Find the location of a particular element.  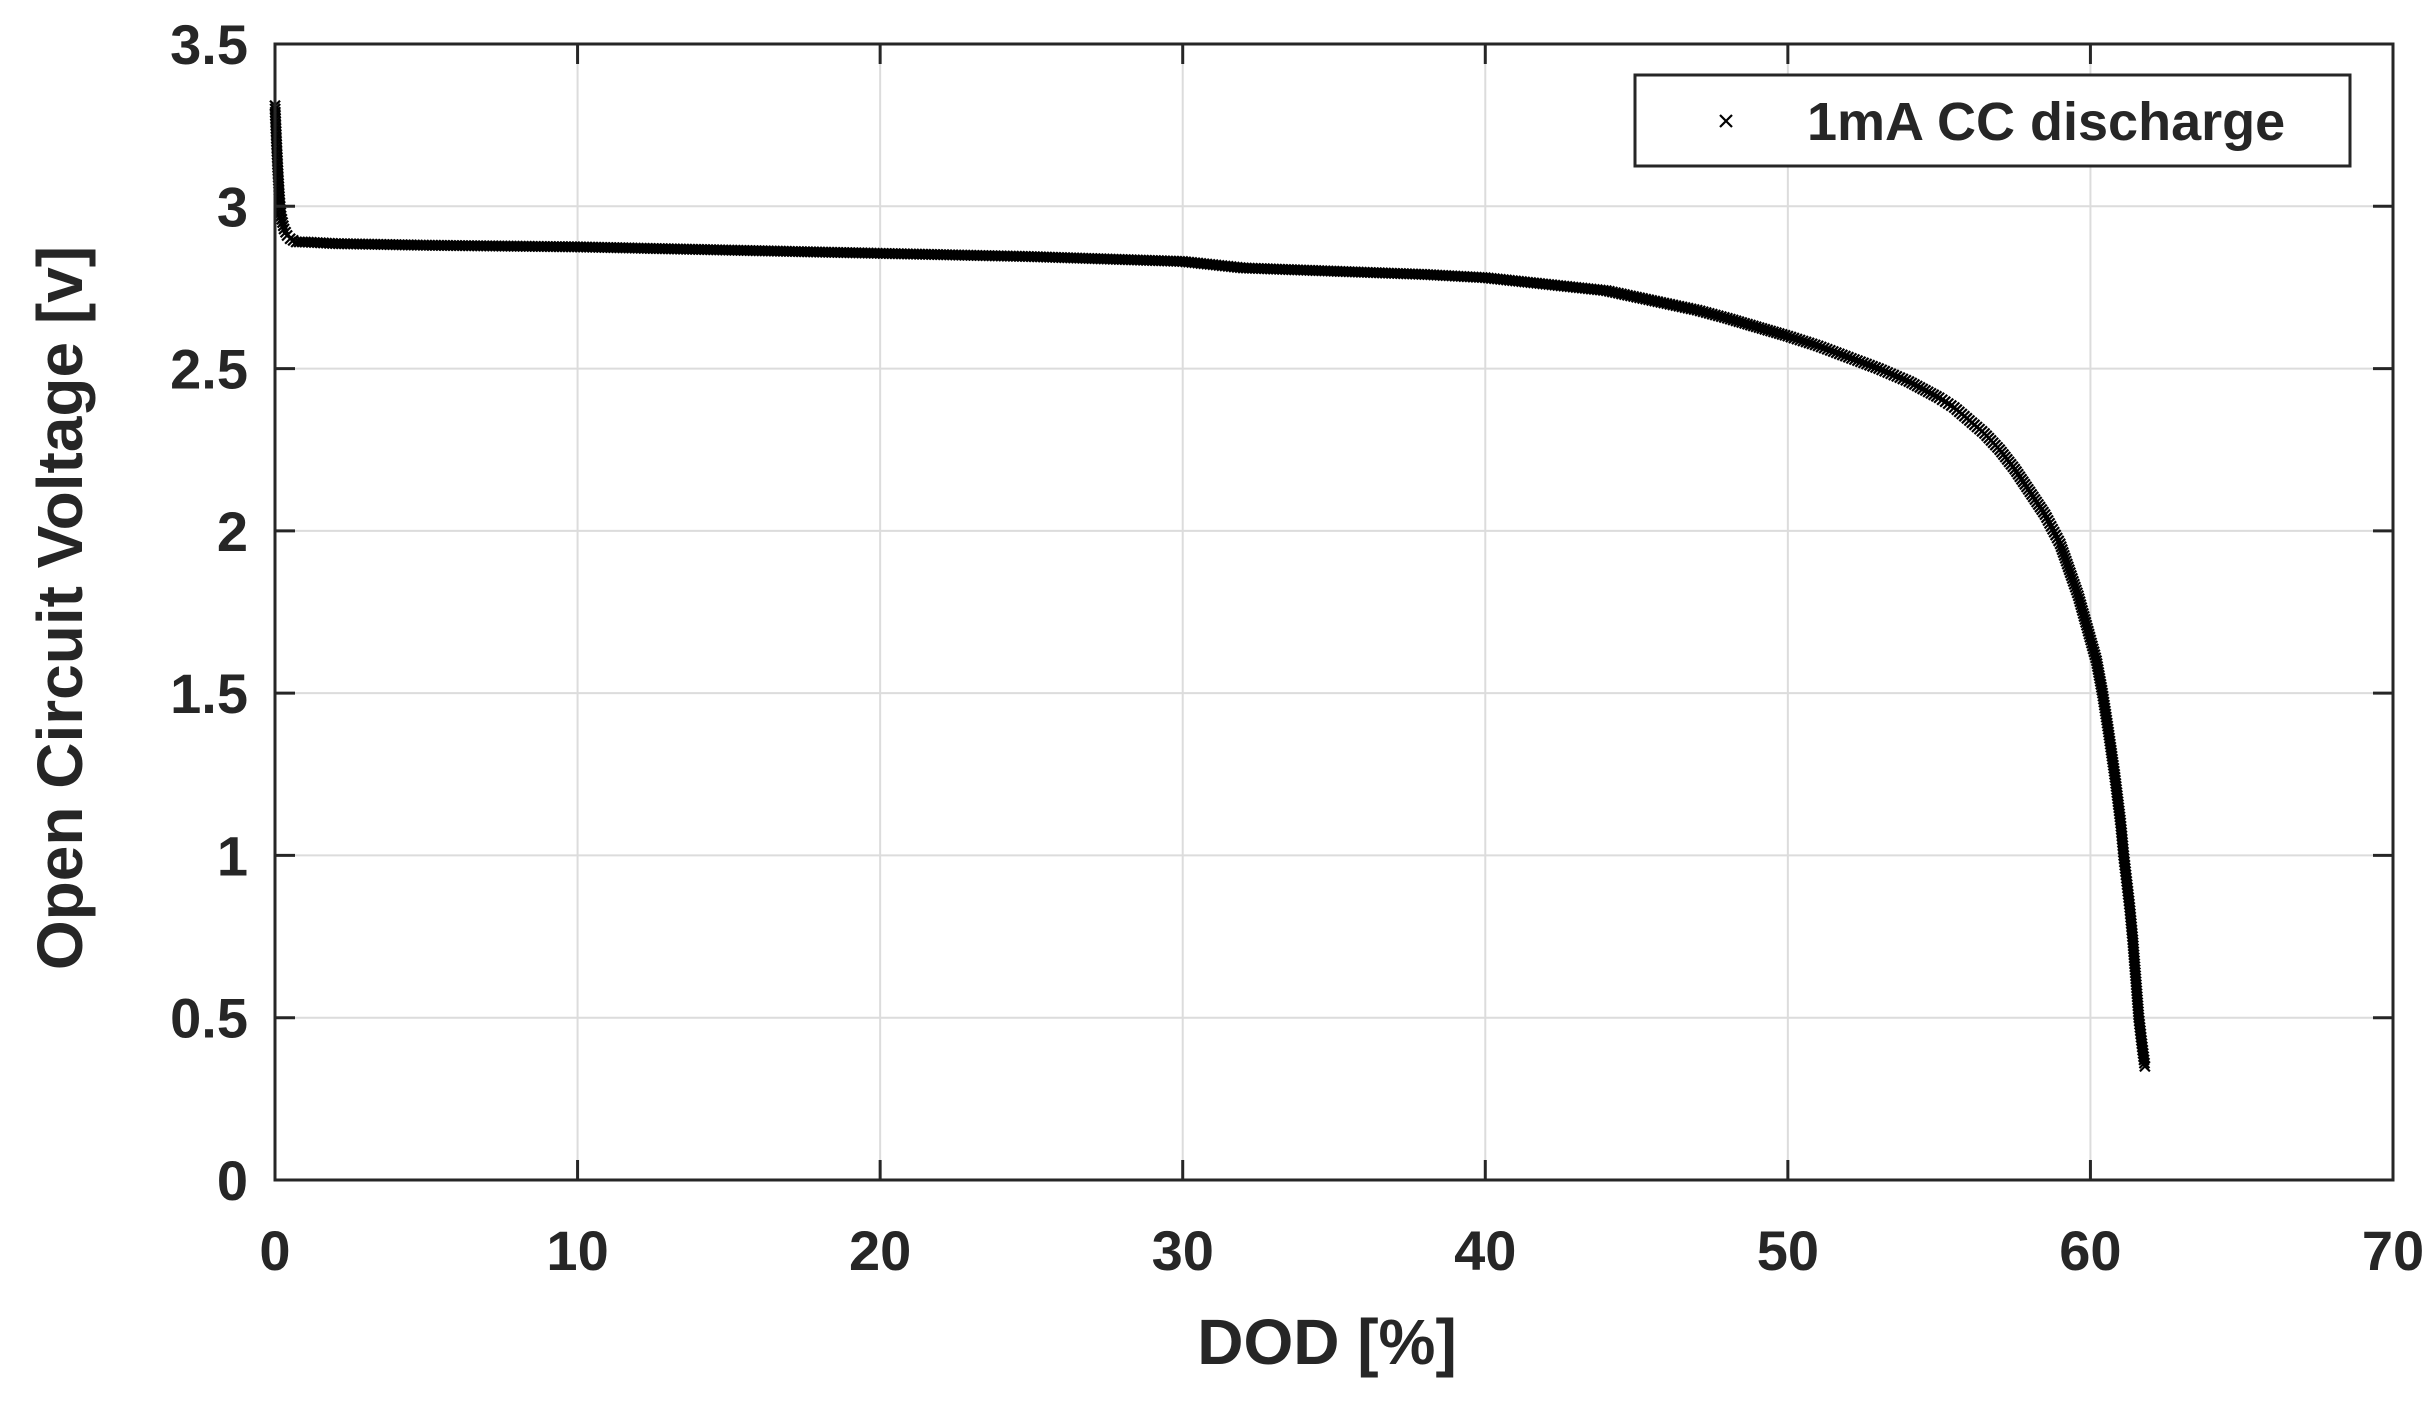

x-tick-labels: 0 10 20 30 40 50 60 70 is located at coordinates (1341, 1250).